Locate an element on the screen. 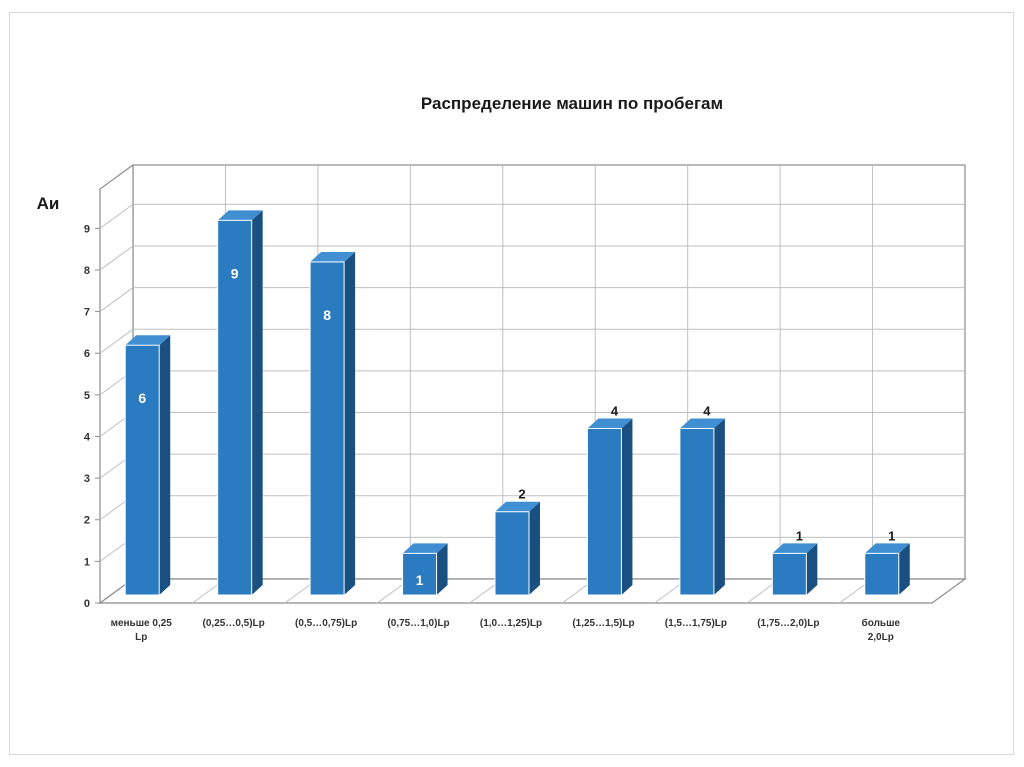 Image resolution: width=1024 pixels, height=767 pixels. category-label: (0,75…1,0)Lp is located at coordinates (418, 623).